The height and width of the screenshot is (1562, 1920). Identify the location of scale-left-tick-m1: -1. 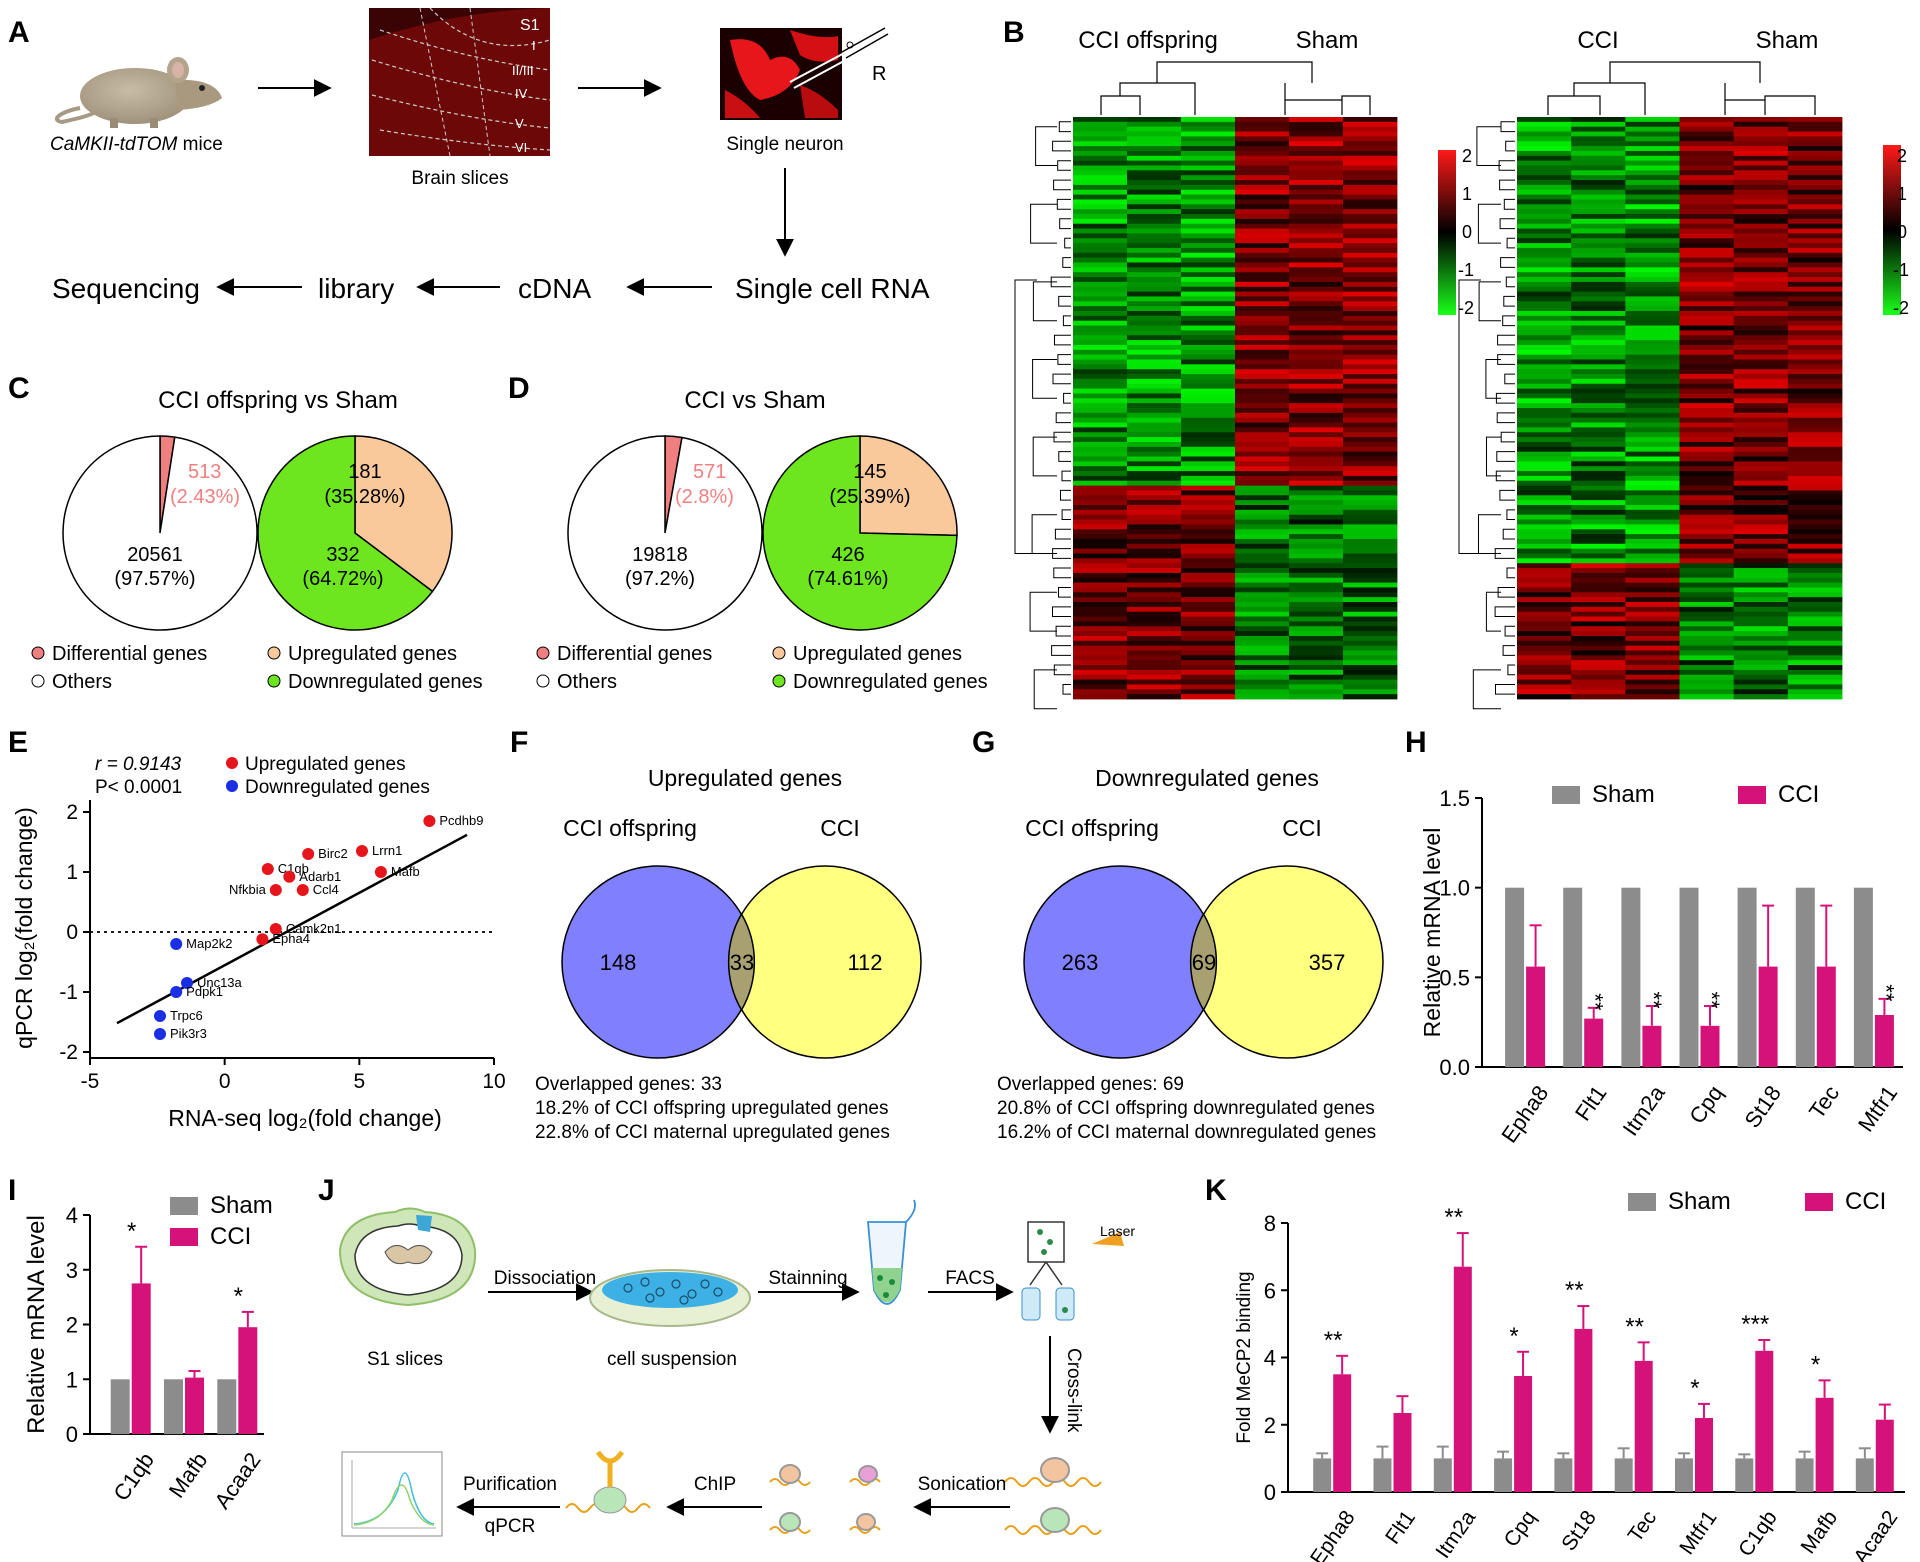
(1466, 270).